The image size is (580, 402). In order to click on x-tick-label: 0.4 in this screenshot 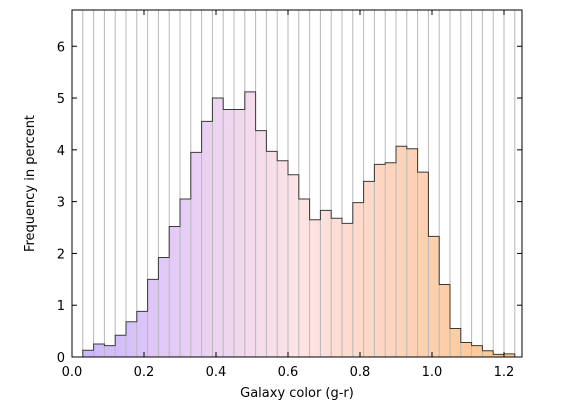, I will do `click(216, 372)`.